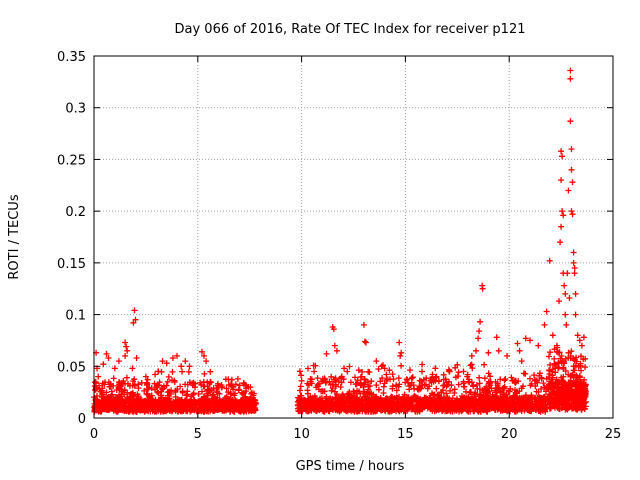 The width and height of the screenshot is (640, 480). Describe the element at coordinates (82, 419) in the screenshot. I see `y-tick-label: 0` at that location.